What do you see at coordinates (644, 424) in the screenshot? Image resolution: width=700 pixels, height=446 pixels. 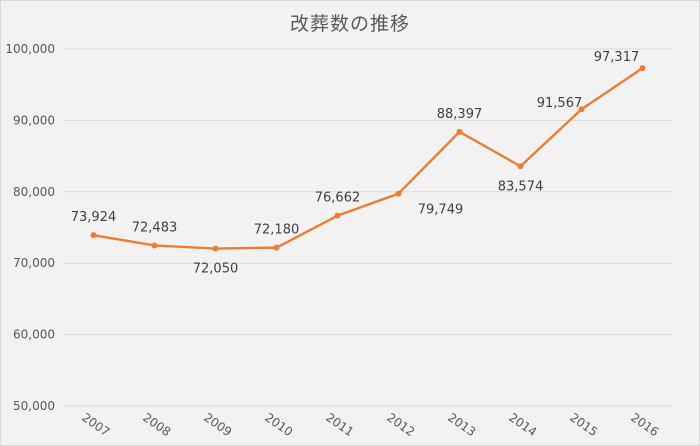 I see `x-tick-label: 2016` at bounding box center [644, 424].